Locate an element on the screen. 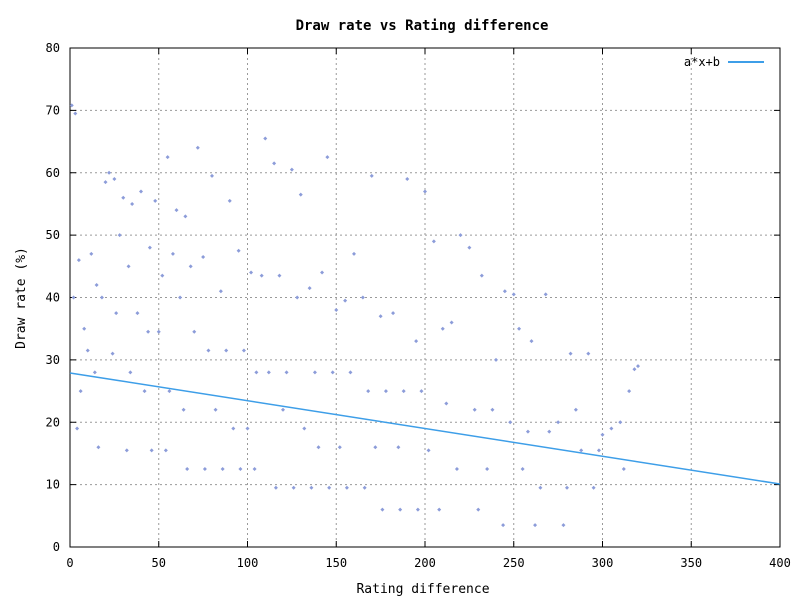 The height and width of the screenshot is (600, 800). y-tick-label: 60 is located at coordinates (53, 173).